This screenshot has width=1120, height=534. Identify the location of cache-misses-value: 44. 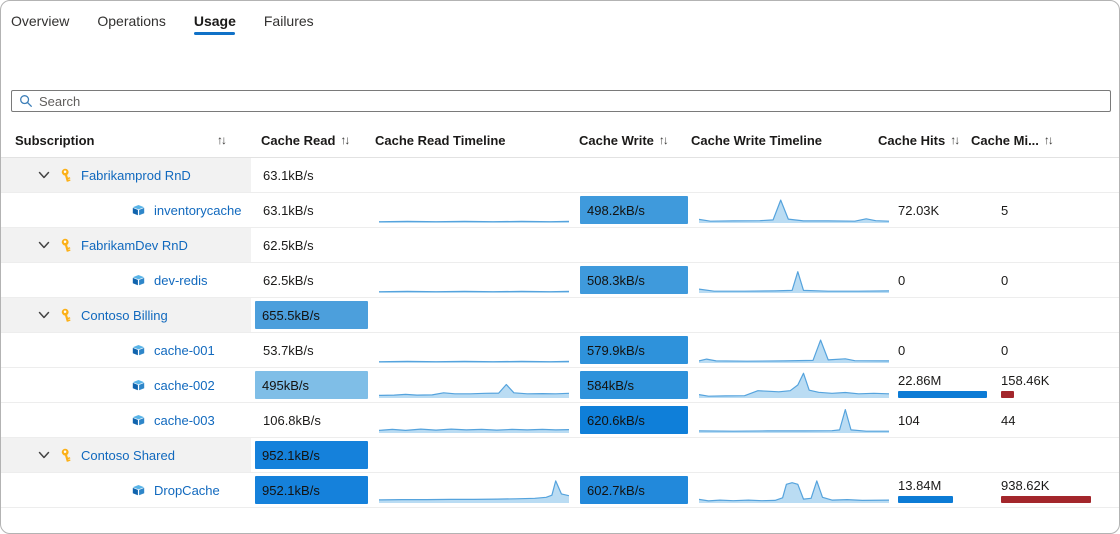
(1008, 420).